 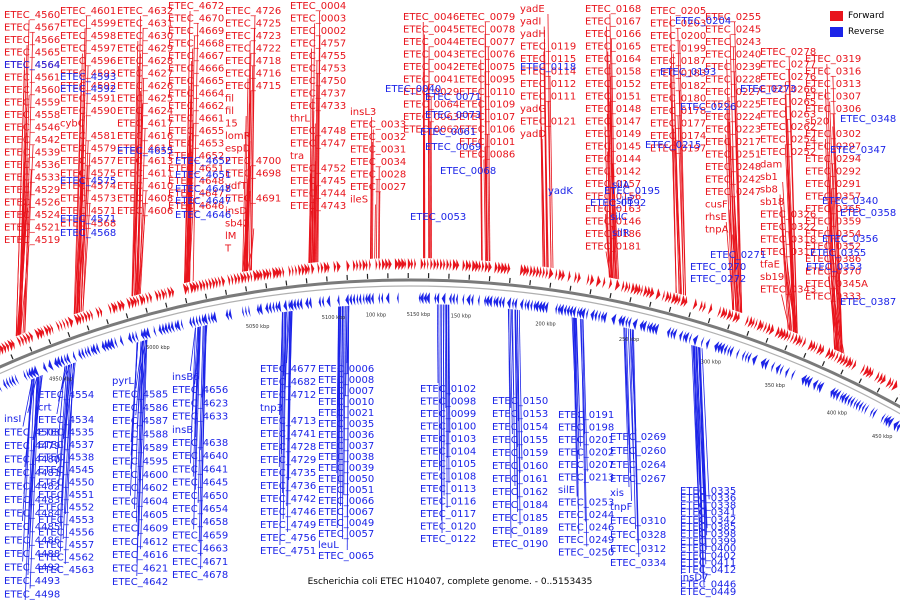 I want to click on gene-label-forward: ETEC_4652, so click(x=196, y=156).